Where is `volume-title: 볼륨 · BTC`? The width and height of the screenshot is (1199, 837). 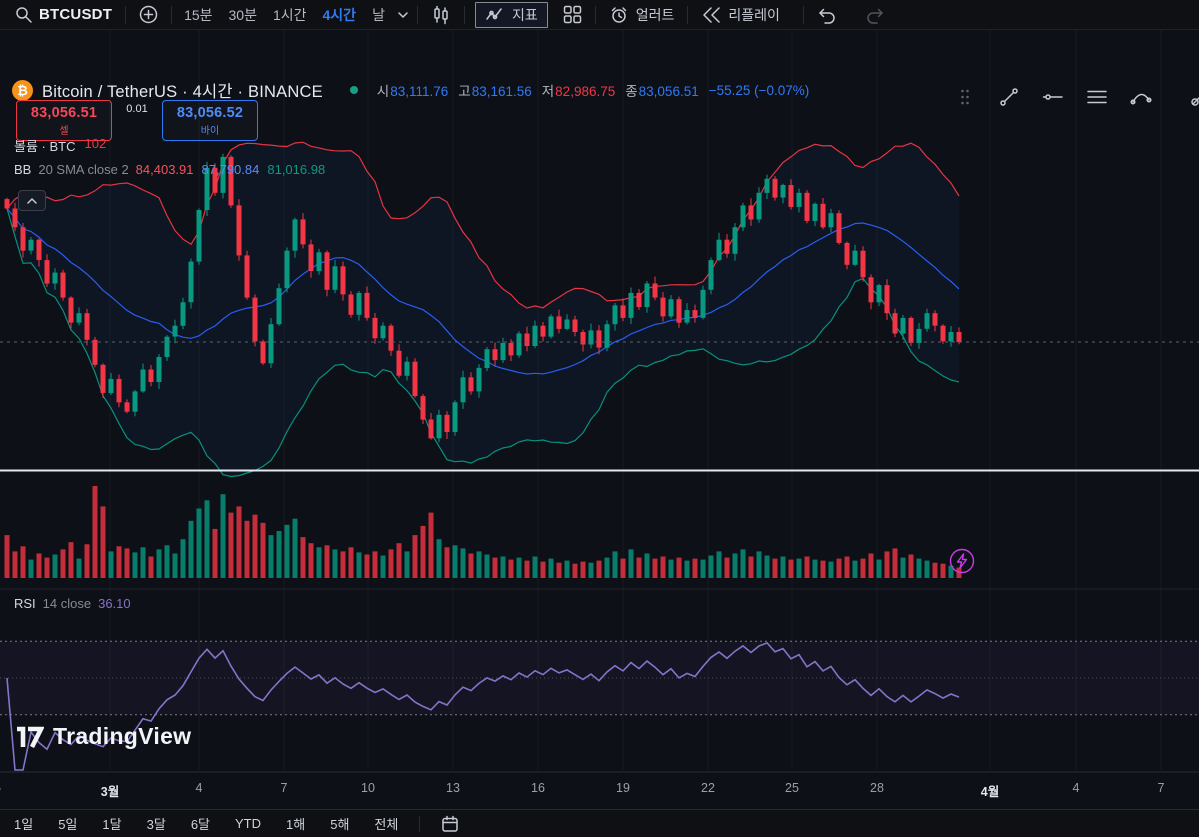
volume-title: 볼륨 · BTC is located at coordinates (45, 146).